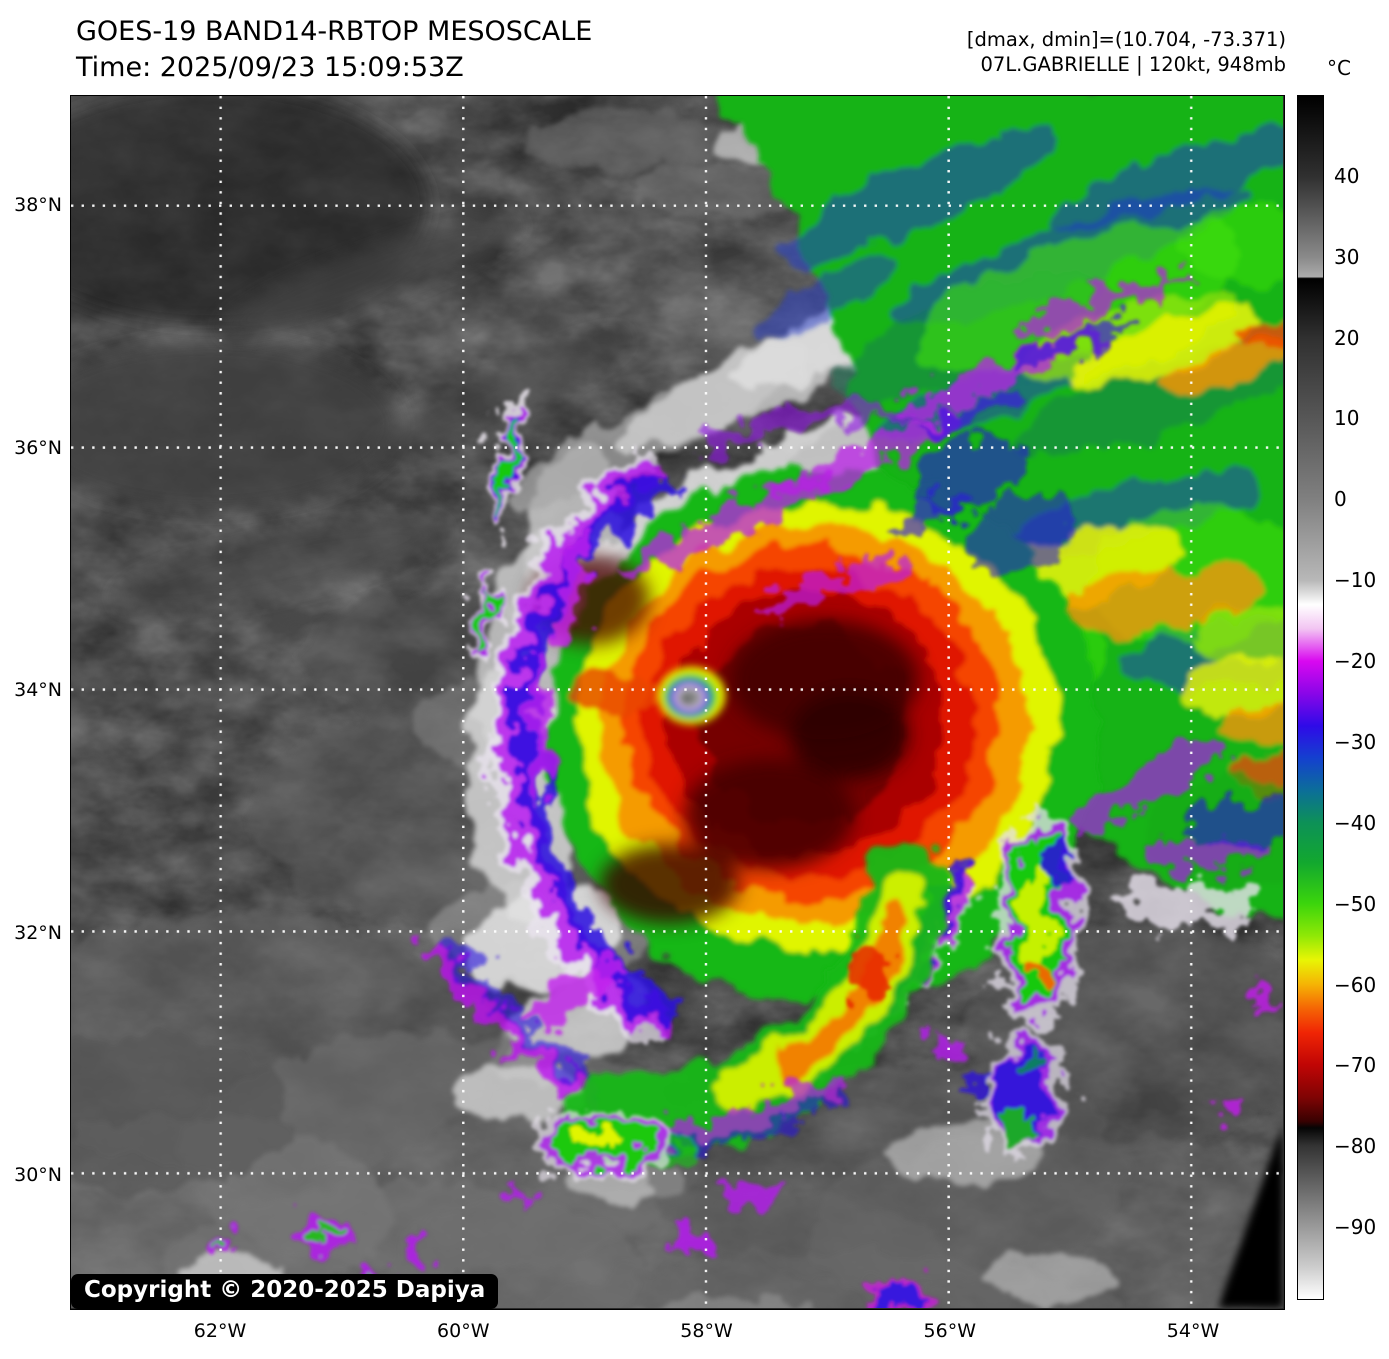 This screenshot has height=1359, width=1389. Describe the element at coordinates (1310, 697) in the screenshot. I see `temperature-colorbar` at that location.